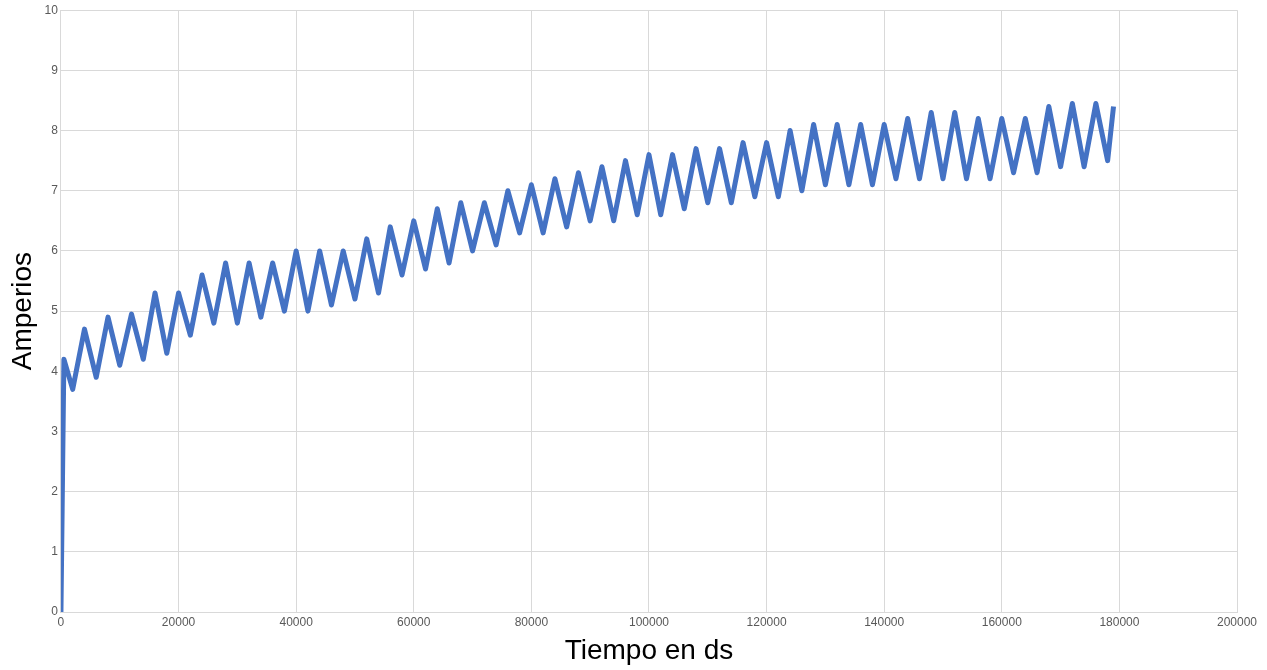 The width and height of the screenshot is (1267, 670). I want to click on x-tick-label: 40000, so click(296, 621).